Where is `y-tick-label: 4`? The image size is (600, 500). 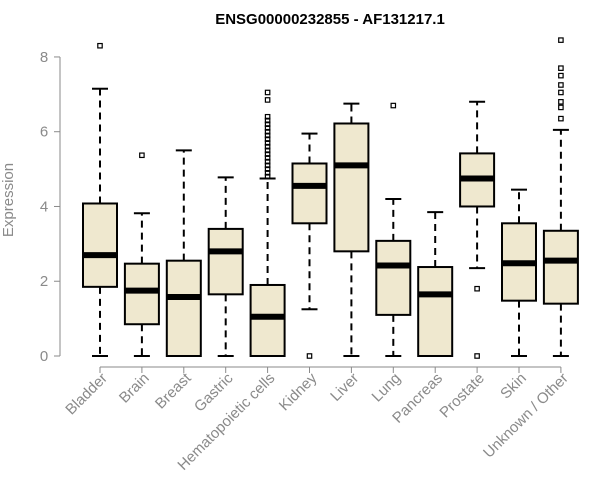 y-tick-label: 4 is located at coordinates (44, 206).